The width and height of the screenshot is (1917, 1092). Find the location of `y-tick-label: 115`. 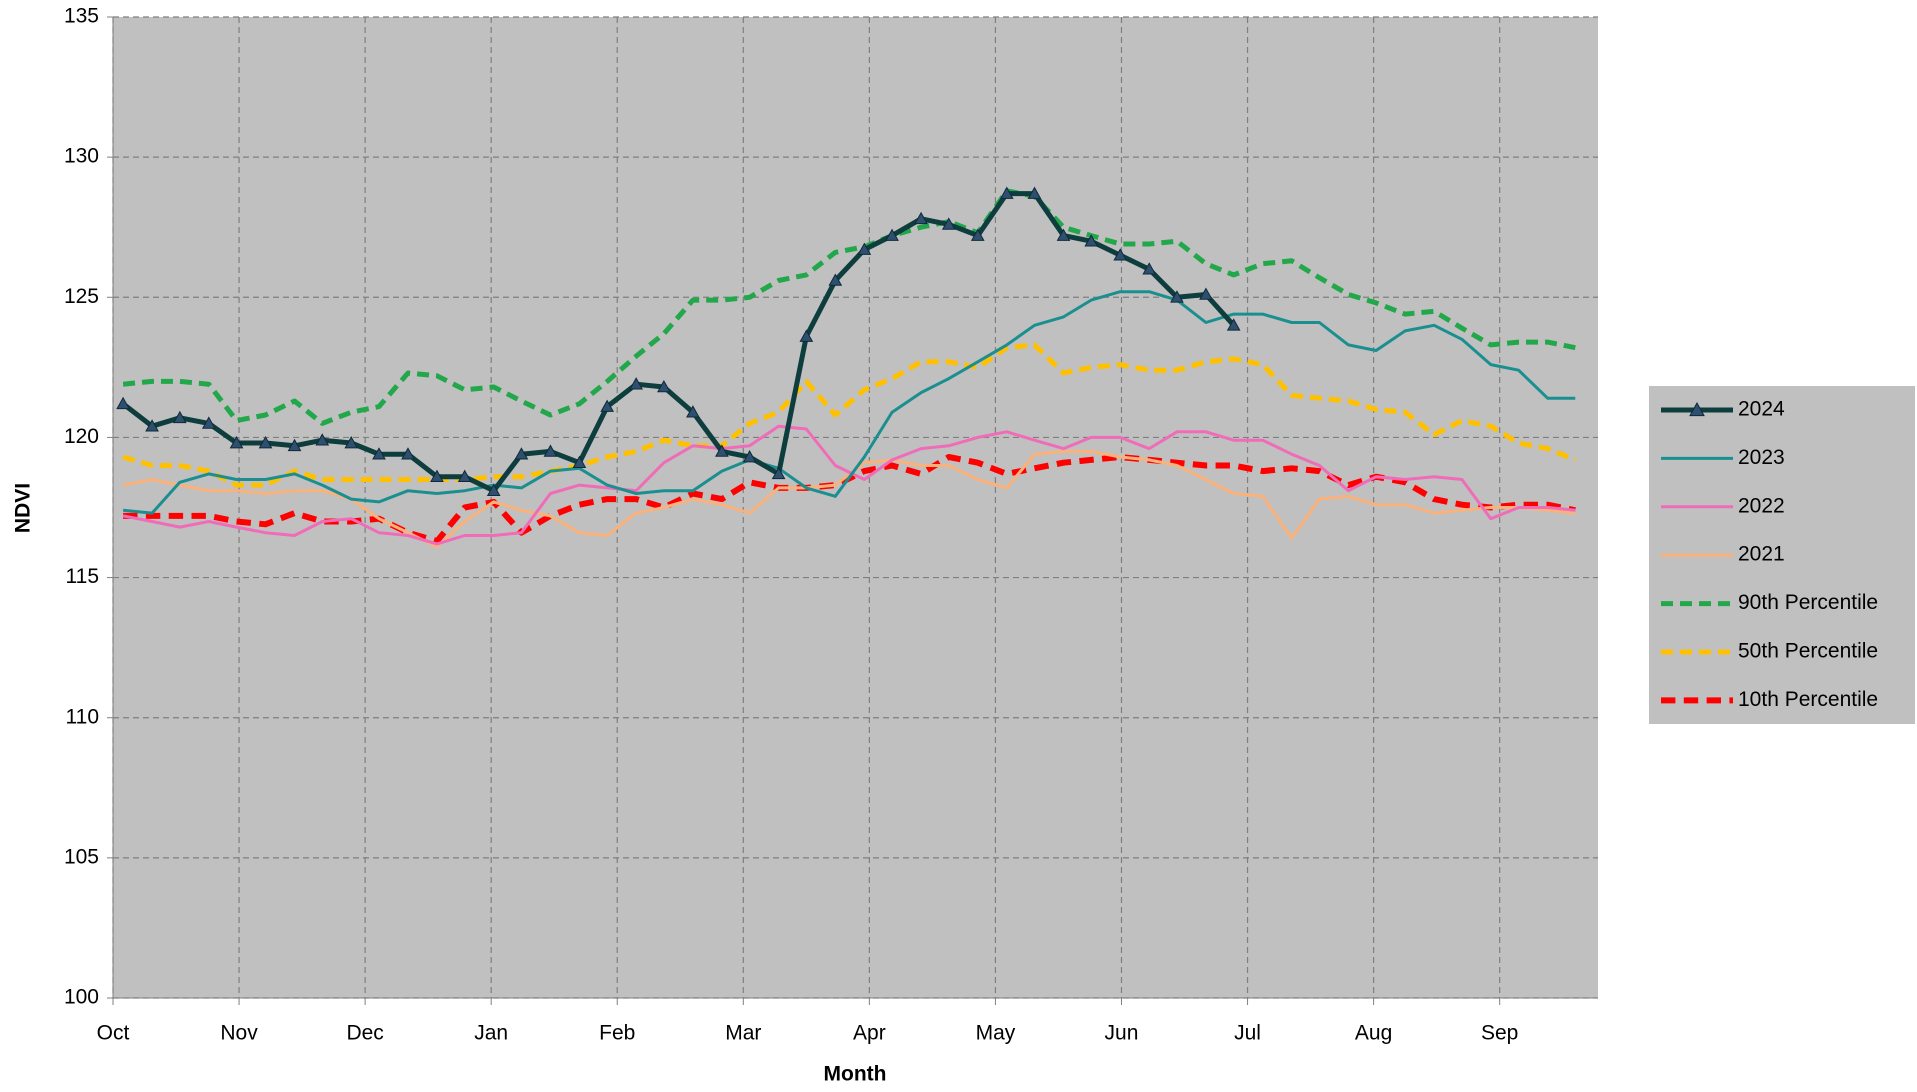

y-tick-label: 115 is located at coordinates (82, 576).